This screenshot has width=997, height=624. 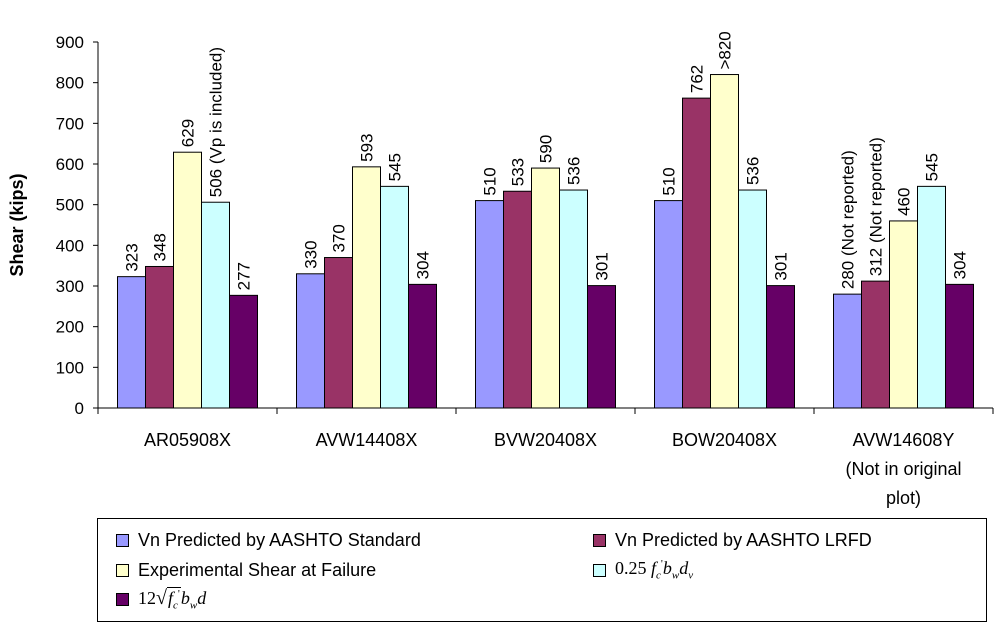 I want to click on legend-item-aashto-standard: Vn Predicted by AASHTO Standard, so click(x=268, y=540).